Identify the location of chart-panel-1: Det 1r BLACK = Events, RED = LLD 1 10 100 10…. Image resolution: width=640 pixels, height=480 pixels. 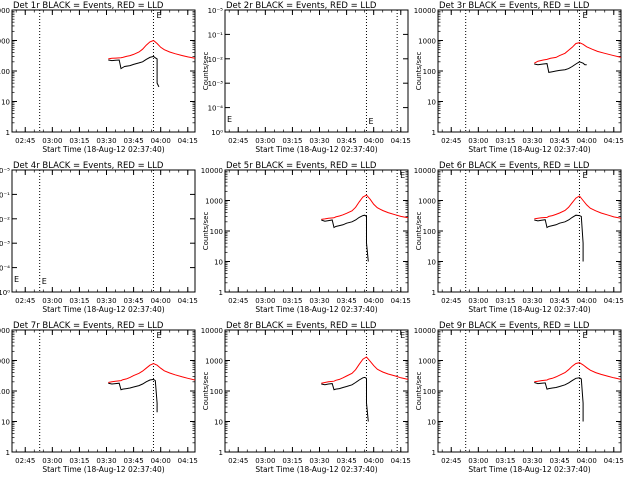
(99, 77).